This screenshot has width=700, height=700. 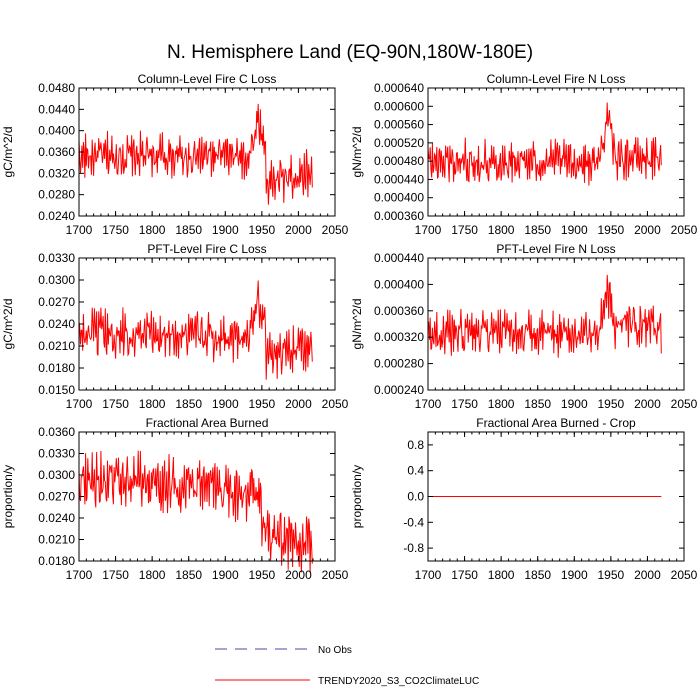 I want to click on y-tick-label: 0.000480, so click(x=399, y=161).